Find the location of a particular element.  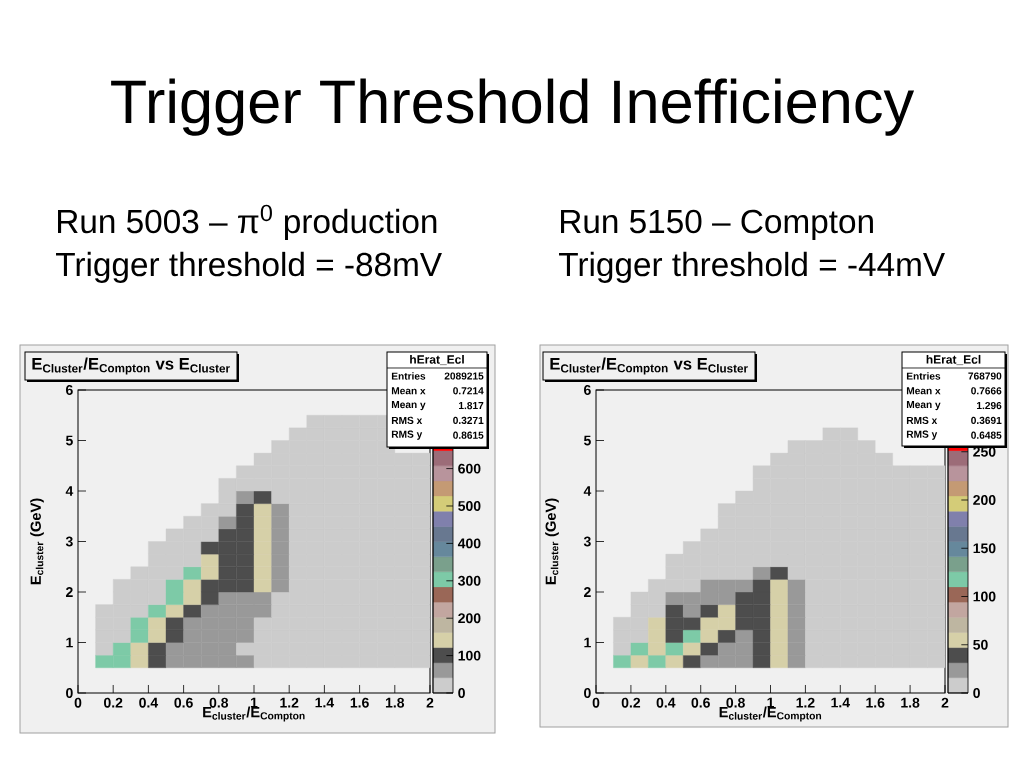

text: 1.296 is located at coordinates (989, 406).